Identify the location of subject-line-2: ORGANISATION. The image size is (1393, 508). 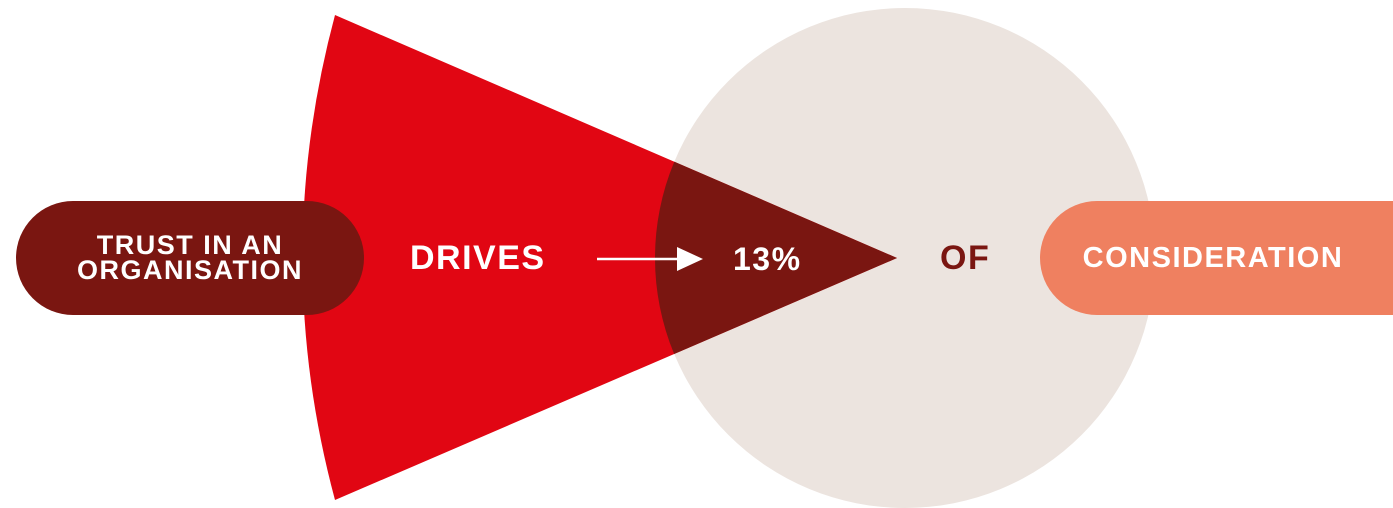
(190, 270).